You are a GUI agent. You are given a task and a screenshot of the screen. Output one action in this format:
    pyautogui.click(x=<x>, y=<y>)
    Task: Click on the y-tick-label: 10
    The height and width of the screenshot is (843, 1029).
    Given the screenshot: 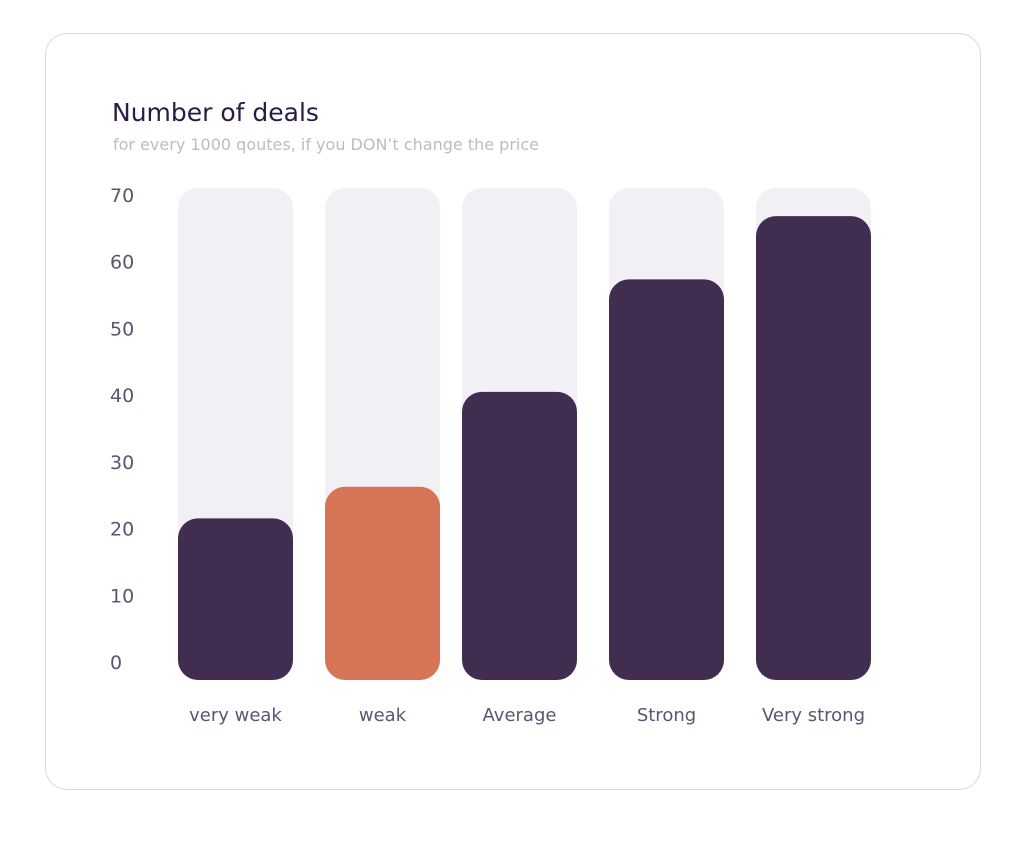 What is the action you would take?
    pyautogui.click(x=122, y=596)
    